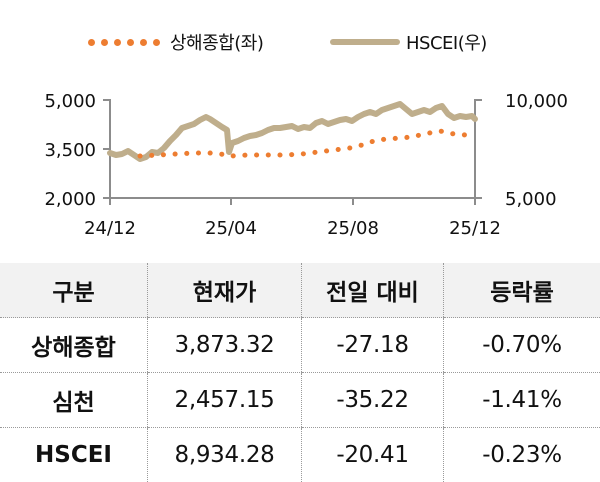 The width and height of the screenshot is (600, 482). I want to click on column-header: 전일 대비, so click(373, 290).